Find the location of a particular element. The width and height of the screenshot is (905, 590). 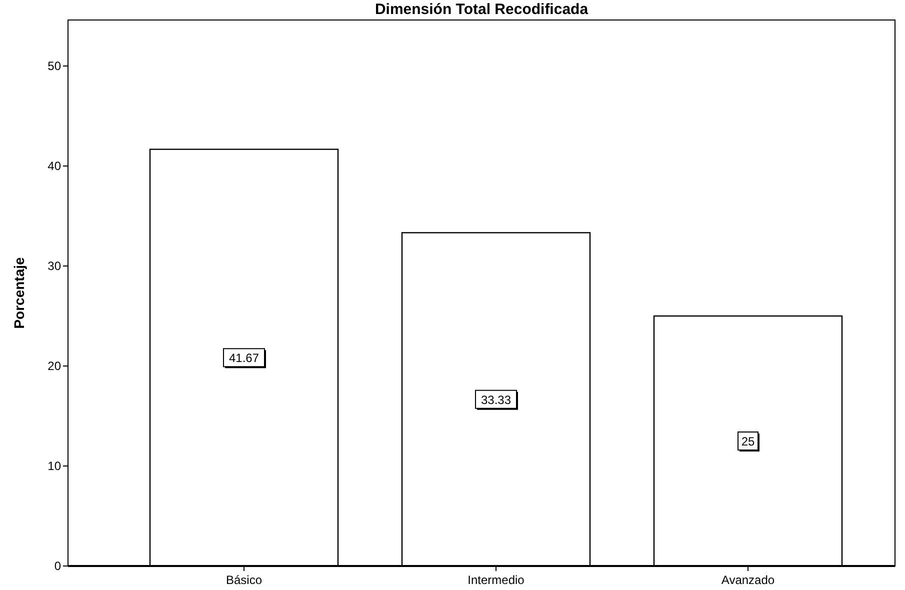

y-tick-label: 40 is located at coordinates (55, 166).